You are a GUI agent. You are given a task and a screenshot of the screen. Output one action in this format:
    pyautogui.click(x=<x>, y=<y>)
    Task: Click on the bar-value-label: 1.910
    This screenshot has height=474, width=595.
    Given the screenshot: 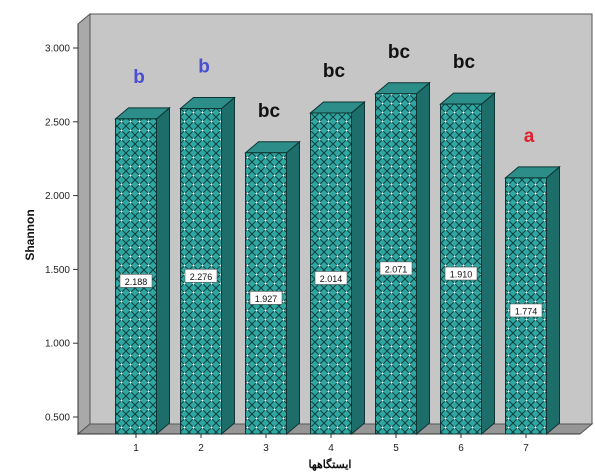 What is the action you would take?
    pyautogui.click(x=461, y=275)
    